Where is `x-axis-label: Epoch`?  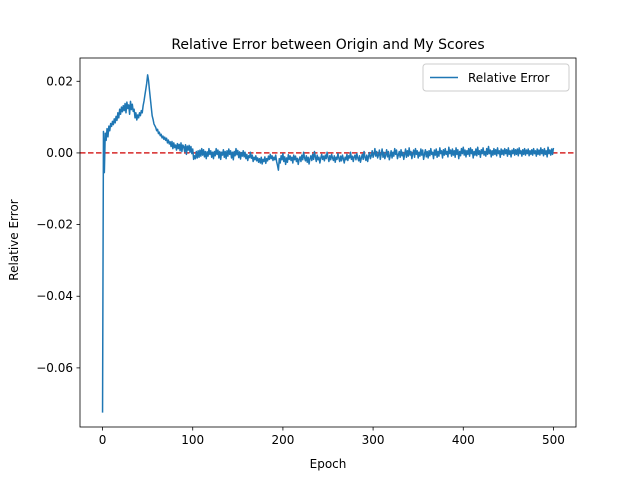
x-axis-label: Epoch is located at coordinates (328, 464).